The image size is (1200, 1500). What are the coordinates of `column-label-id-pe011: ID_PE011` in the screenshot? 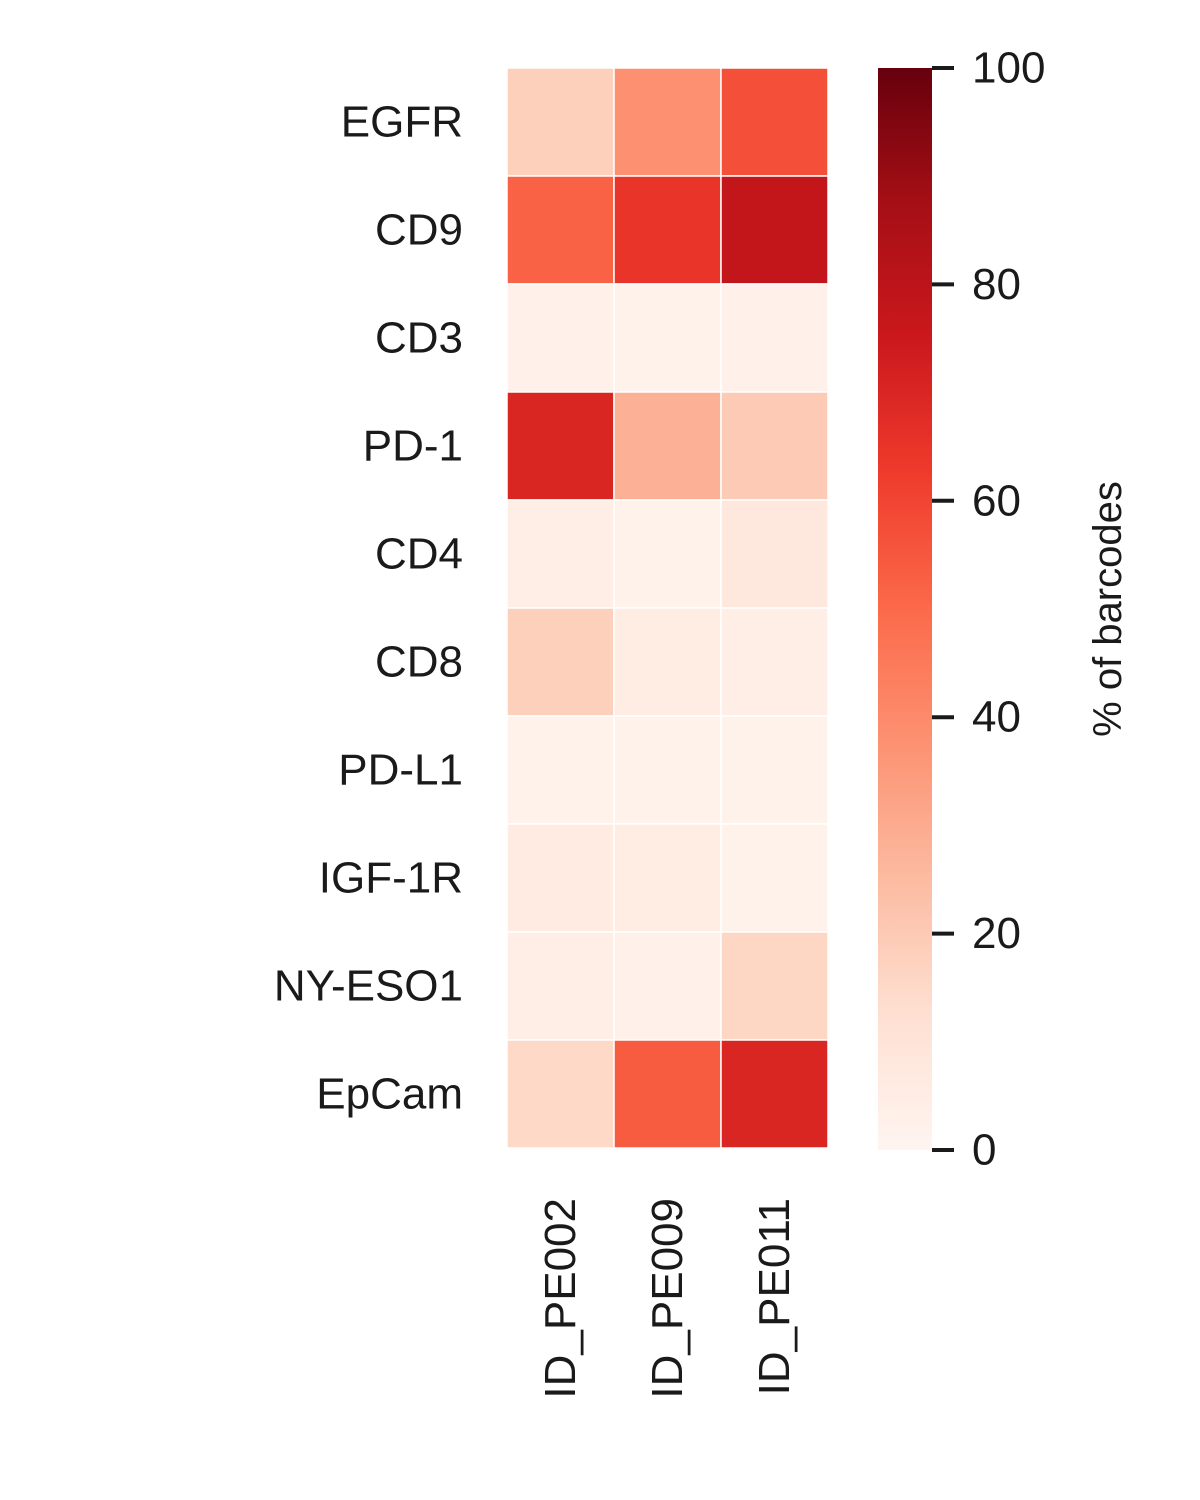 It's located at (774, 1296).